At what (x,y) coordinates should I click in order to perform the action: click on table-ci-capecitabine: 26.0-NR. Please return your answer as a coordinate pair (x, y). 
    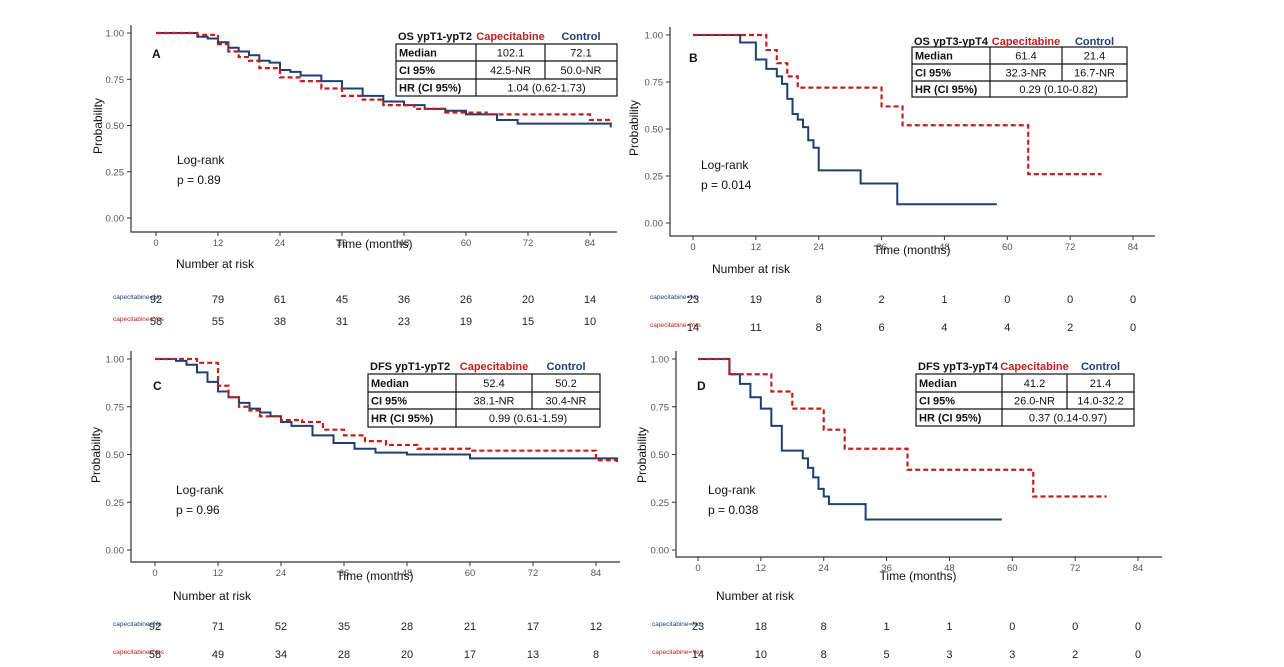
    Looking at the image, I should click on (1034, 402).